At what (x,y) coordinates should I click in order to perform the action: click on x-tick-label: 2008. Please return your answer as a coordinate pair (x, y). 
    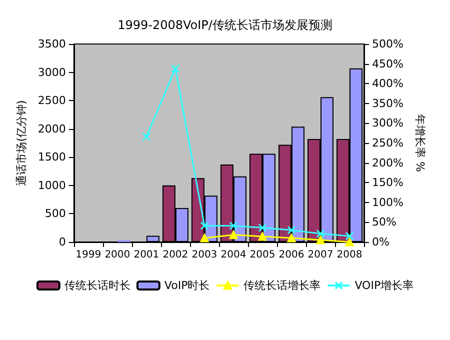
    Looking at the image, I should click on (349, 255).